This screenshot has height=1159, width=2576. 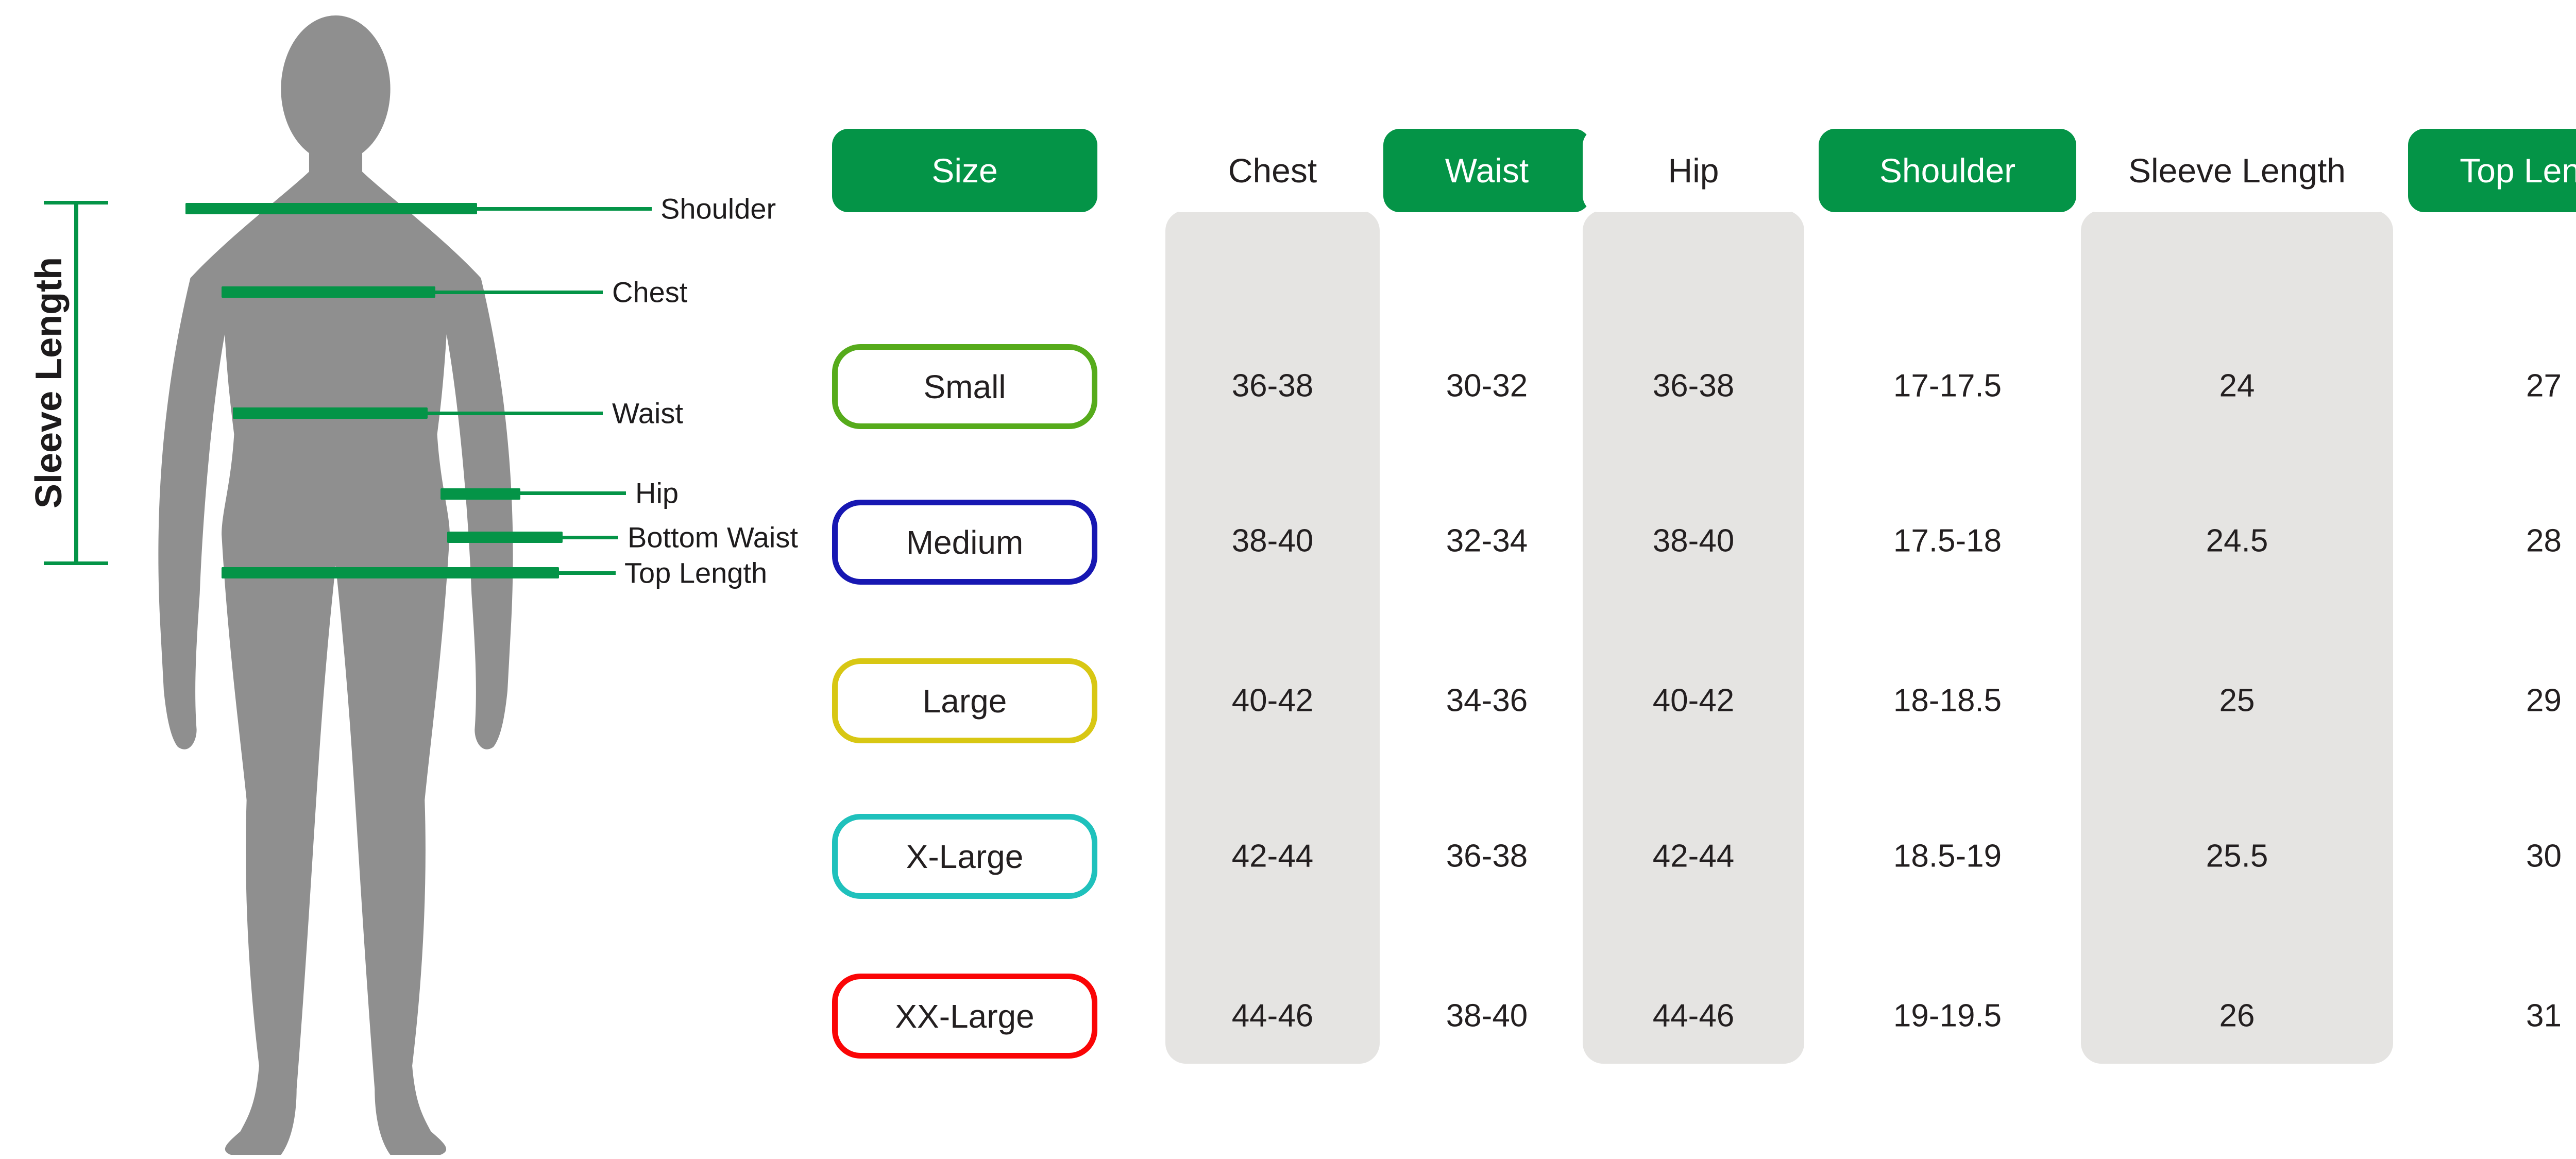 What do you see at coordinates (76, 563) in the screenshot?
I see `sleeve-length-bracket-bottom-cap` at bounding box center [76, 563].